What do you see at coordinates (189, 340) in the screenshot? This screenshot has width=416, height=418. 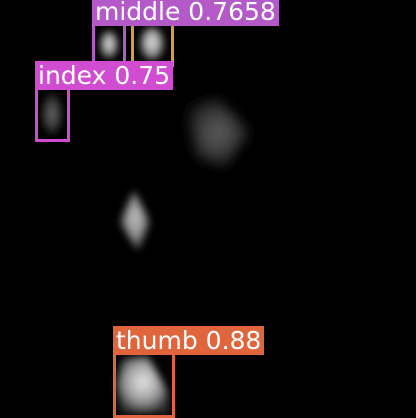 I see `thumb-label: thumb 0.88` at bounding box center [189, 340].